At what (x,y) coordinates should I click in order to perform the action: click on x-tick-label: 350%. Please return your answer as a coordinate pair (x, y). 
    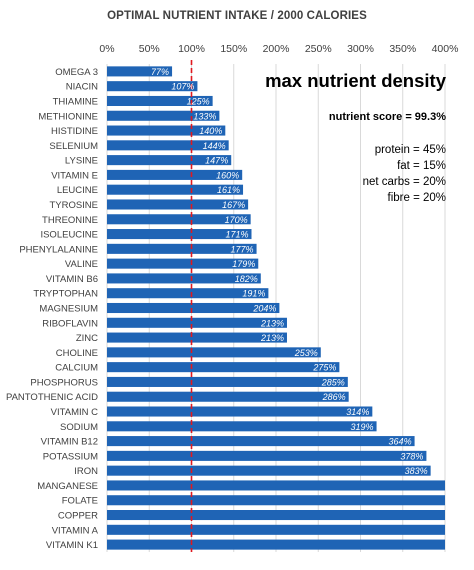
    Looking at the image, I should click on (402, 49).